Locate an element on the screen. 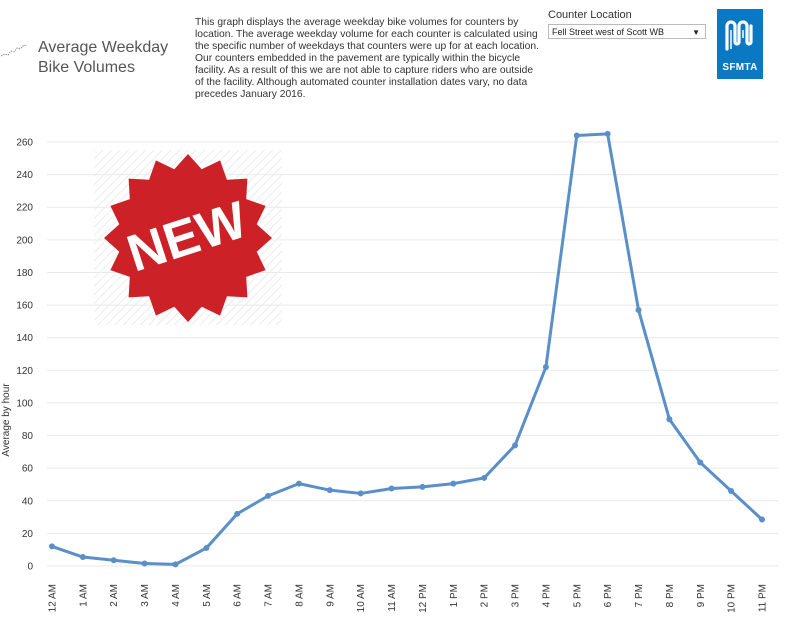 The width and height of the screenshot is (800, 640). y-tick-label: 20 is located at coordinates (28, 534).